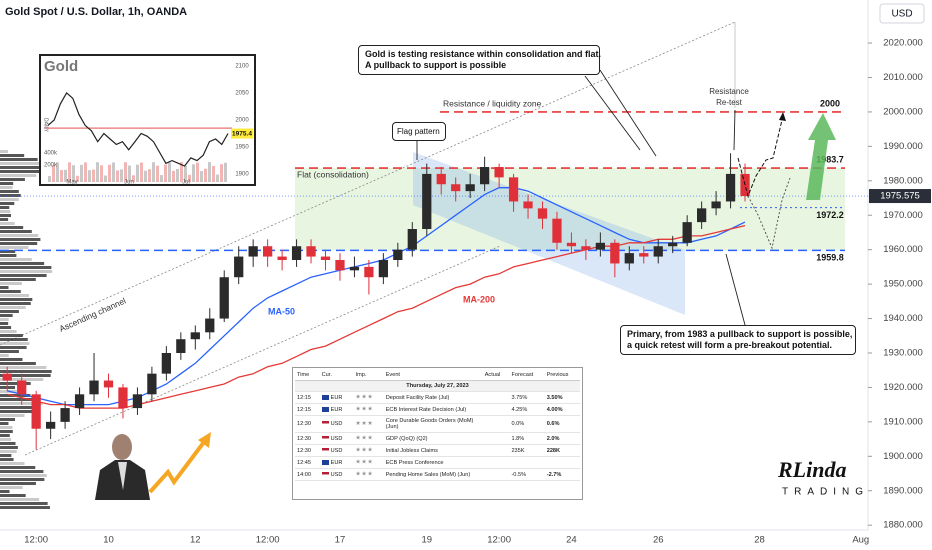 This screenshot has height=550, width=932. I want to click on calendar-forecast: 0.0%, so click(527, 424).